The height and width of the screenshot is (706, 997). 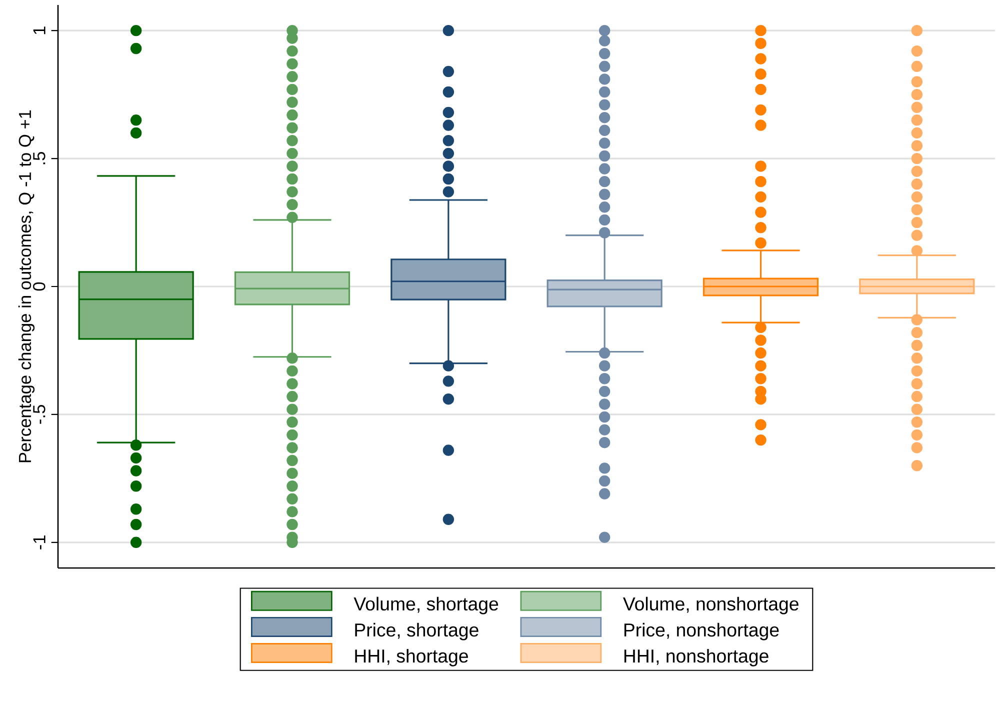 I want to click on legend-label: Price, shortage, so click(x=416, y=631).